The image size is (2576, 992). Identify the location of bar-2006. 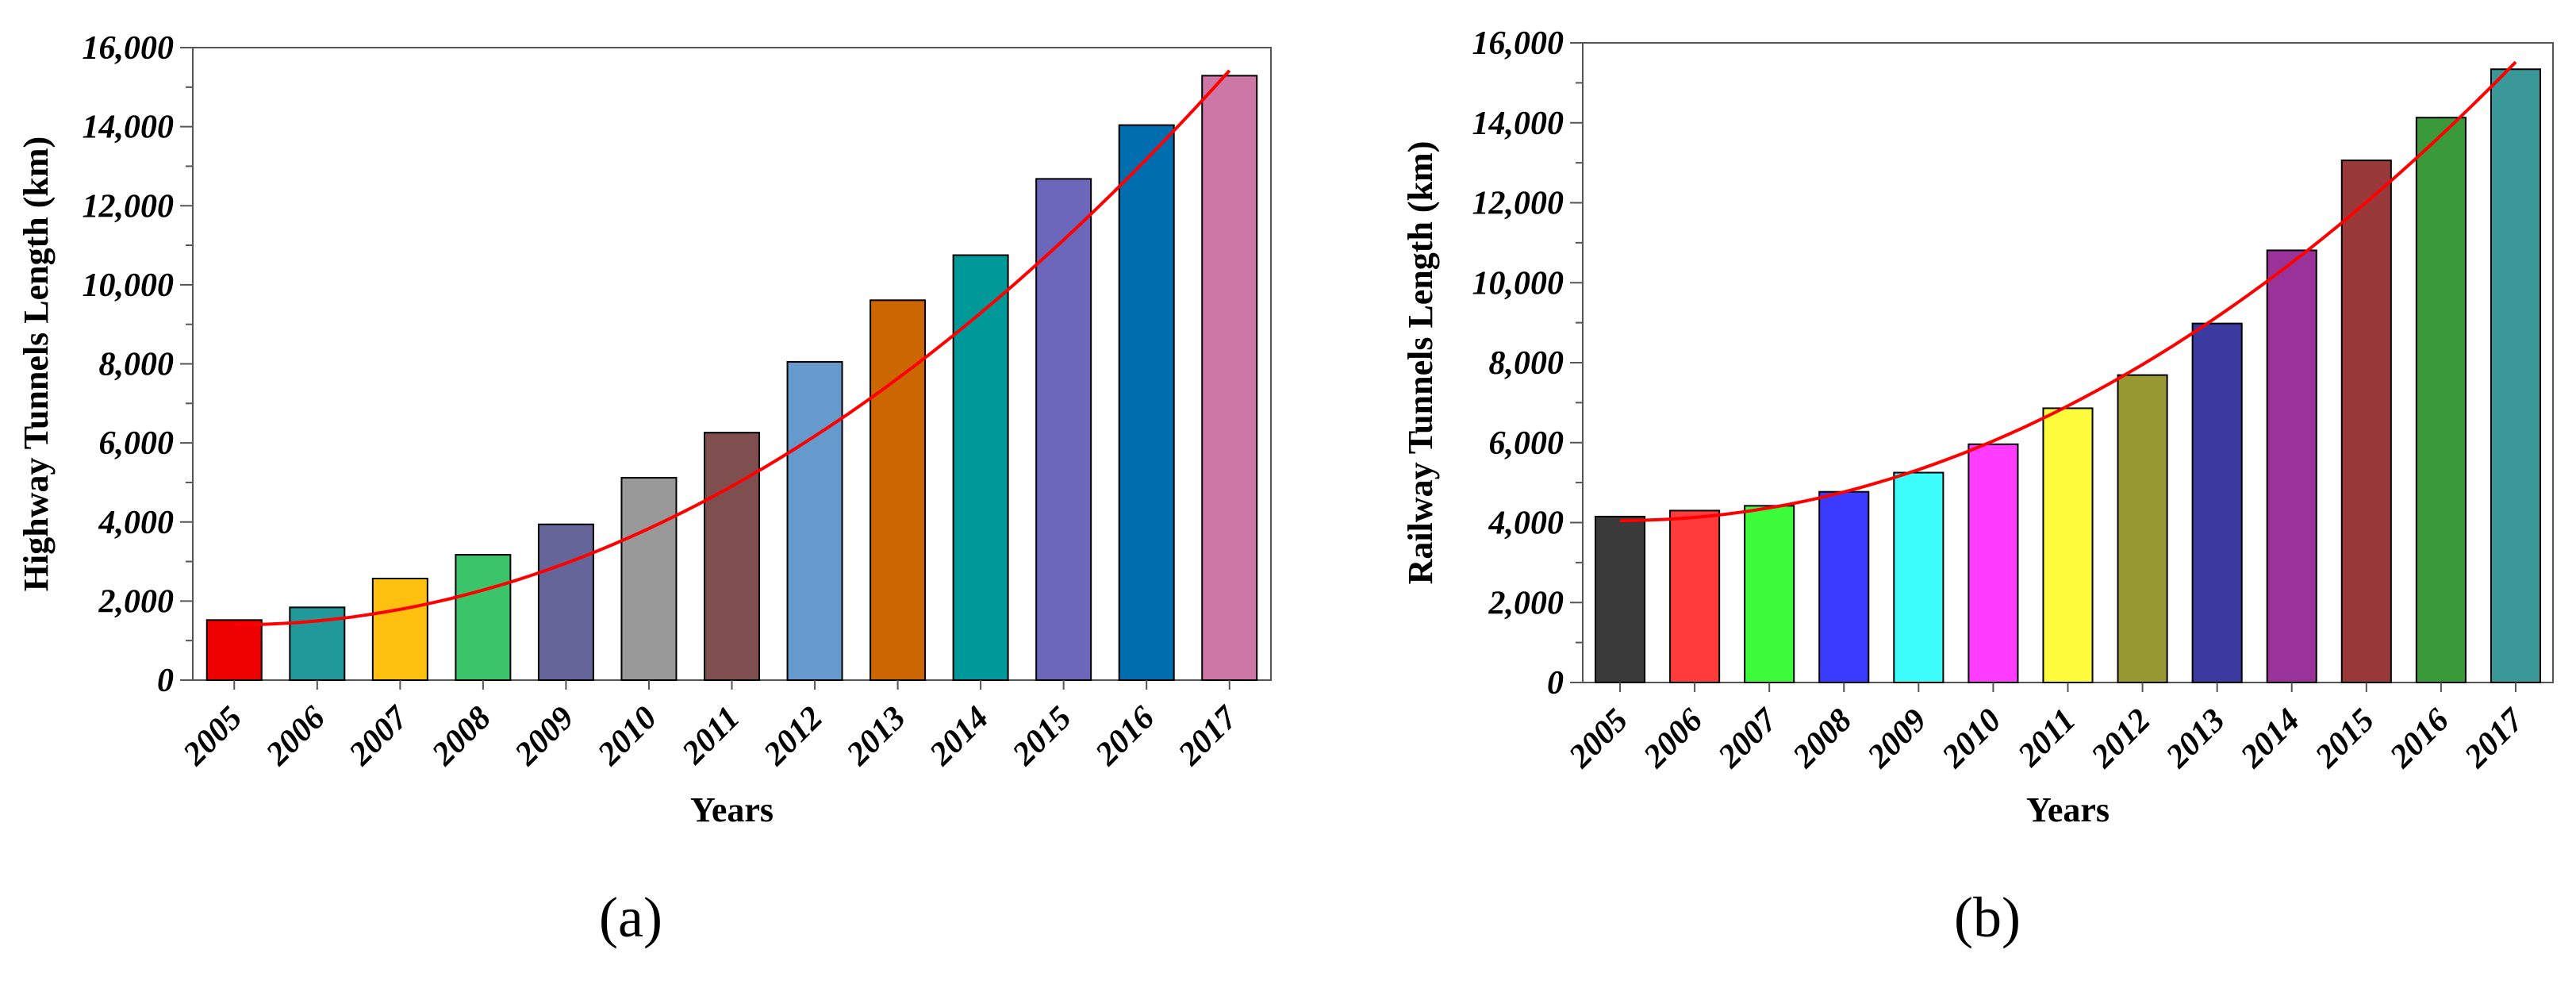
(1695, 596).